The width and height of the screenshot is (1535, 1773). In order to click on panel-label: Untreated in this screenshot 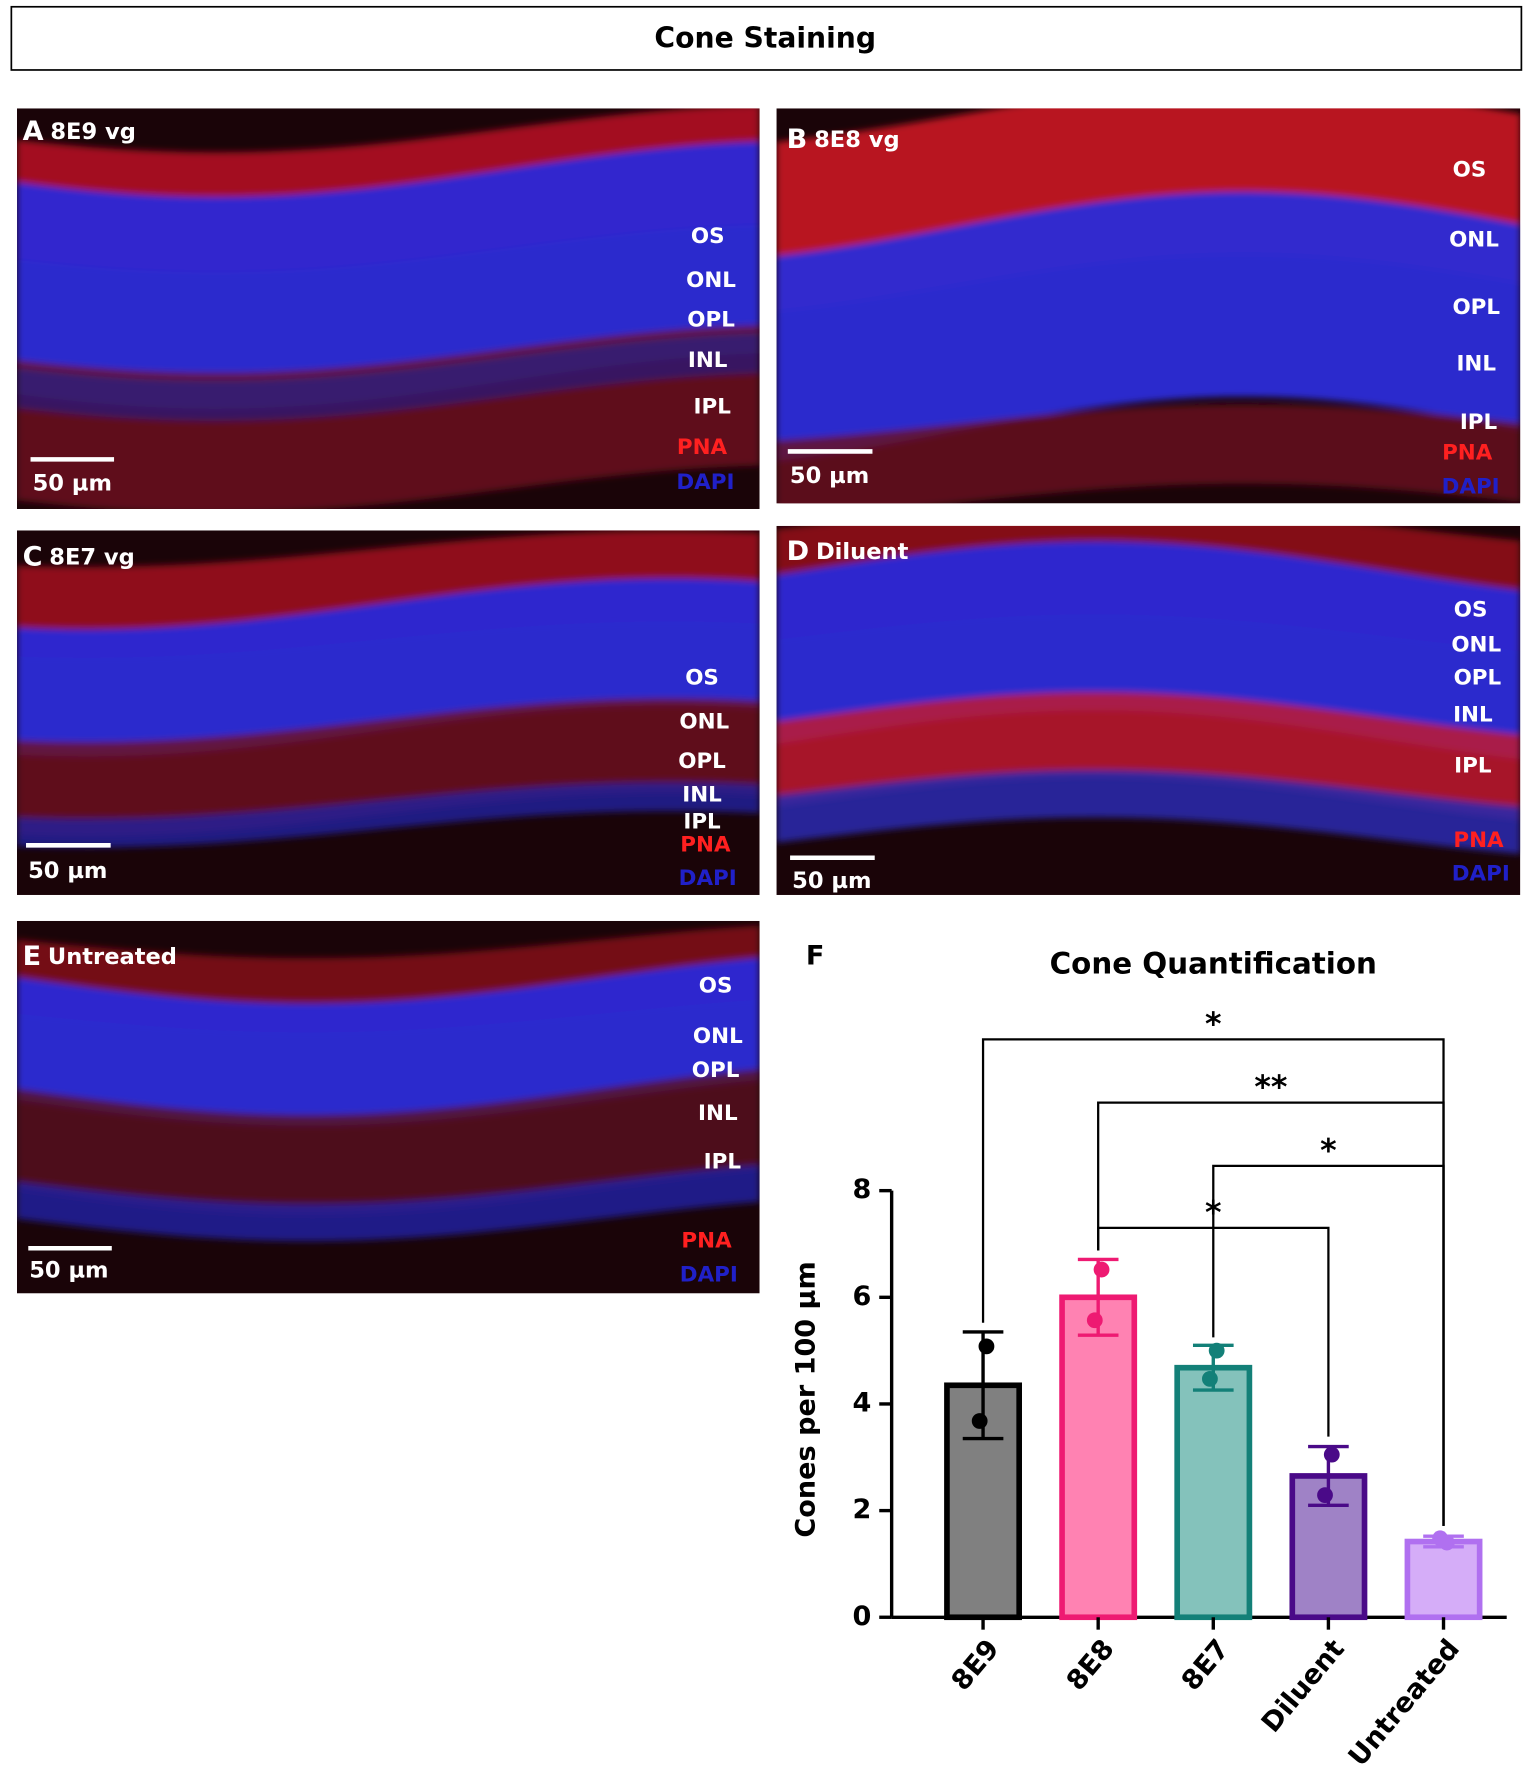, I will do `click(112, 957)`.